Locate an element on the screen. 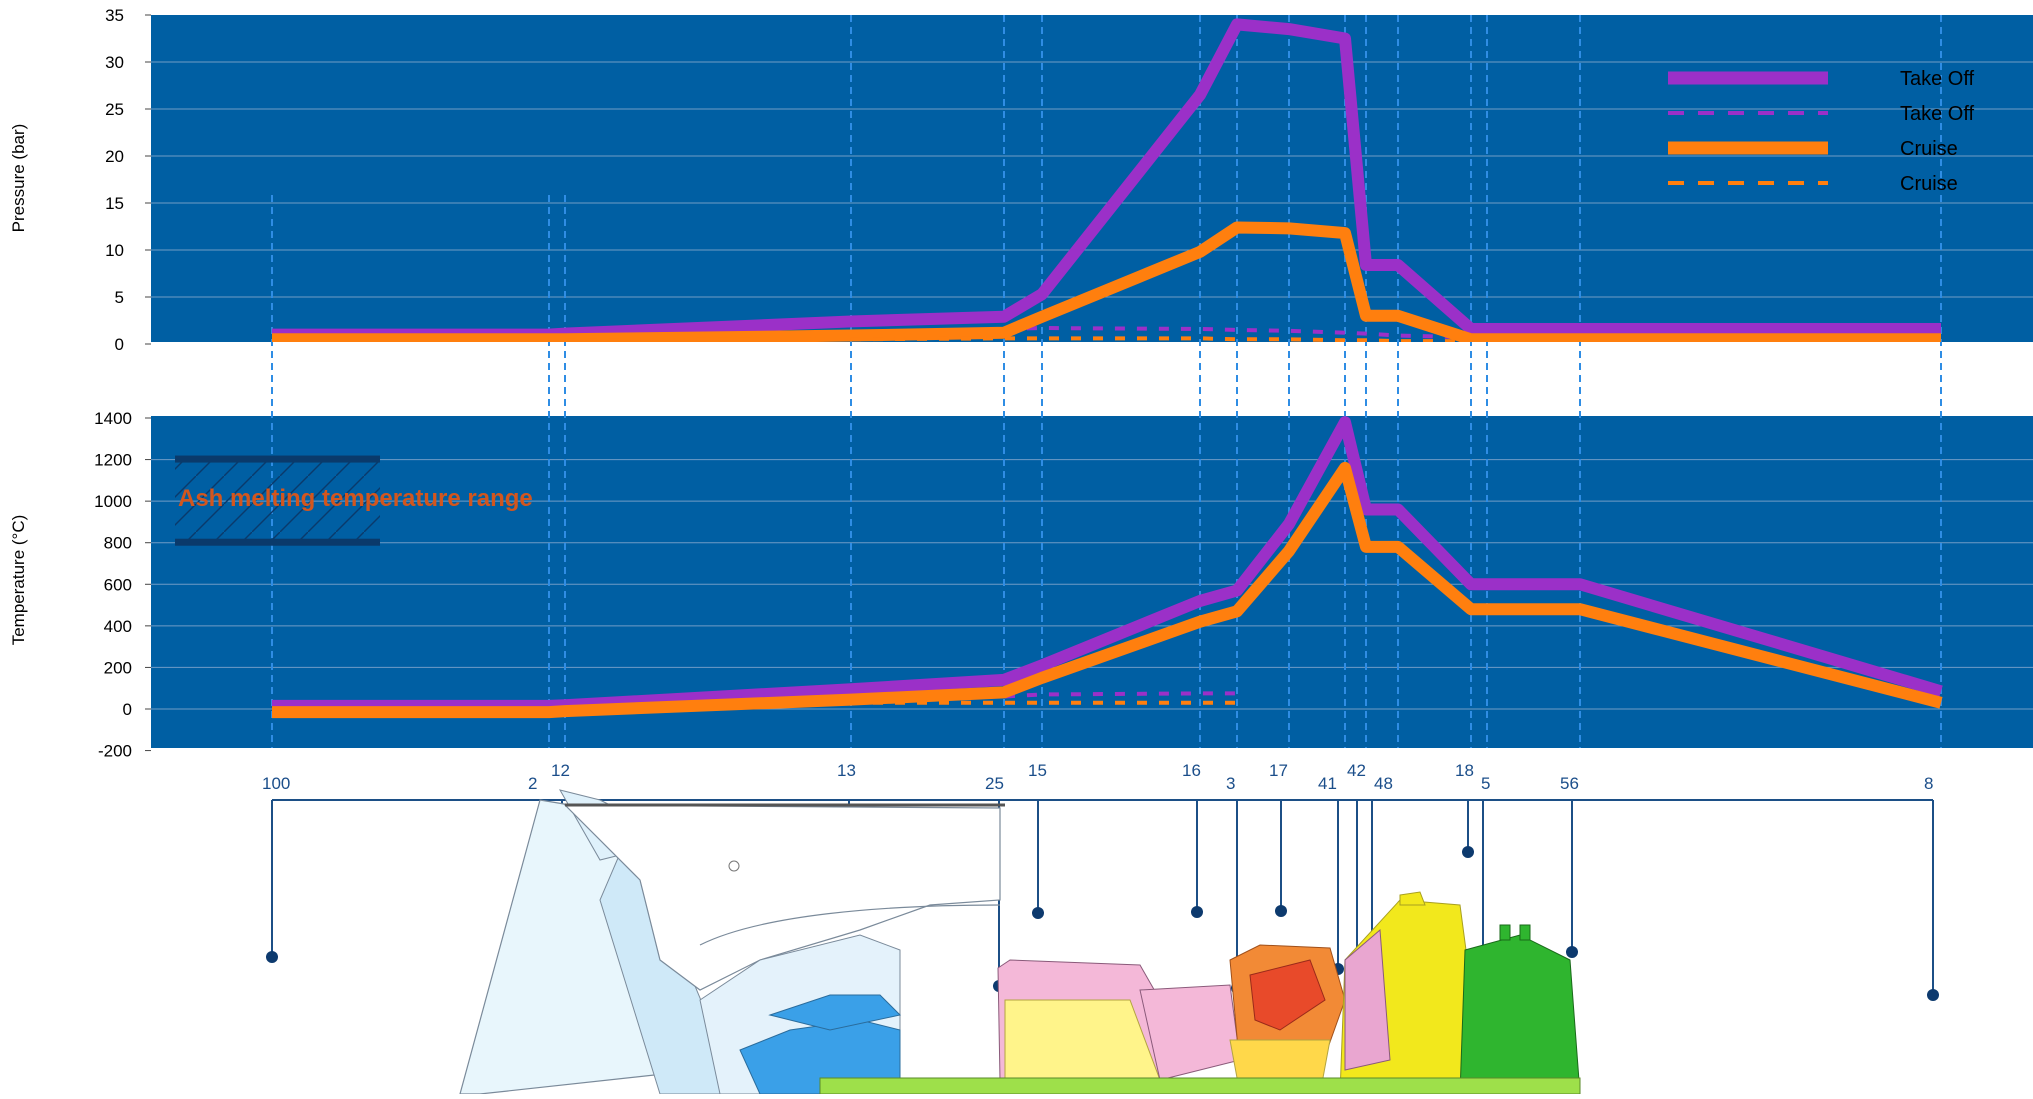  legend-label-3: Cruise is located at coordinates (1929, 184).